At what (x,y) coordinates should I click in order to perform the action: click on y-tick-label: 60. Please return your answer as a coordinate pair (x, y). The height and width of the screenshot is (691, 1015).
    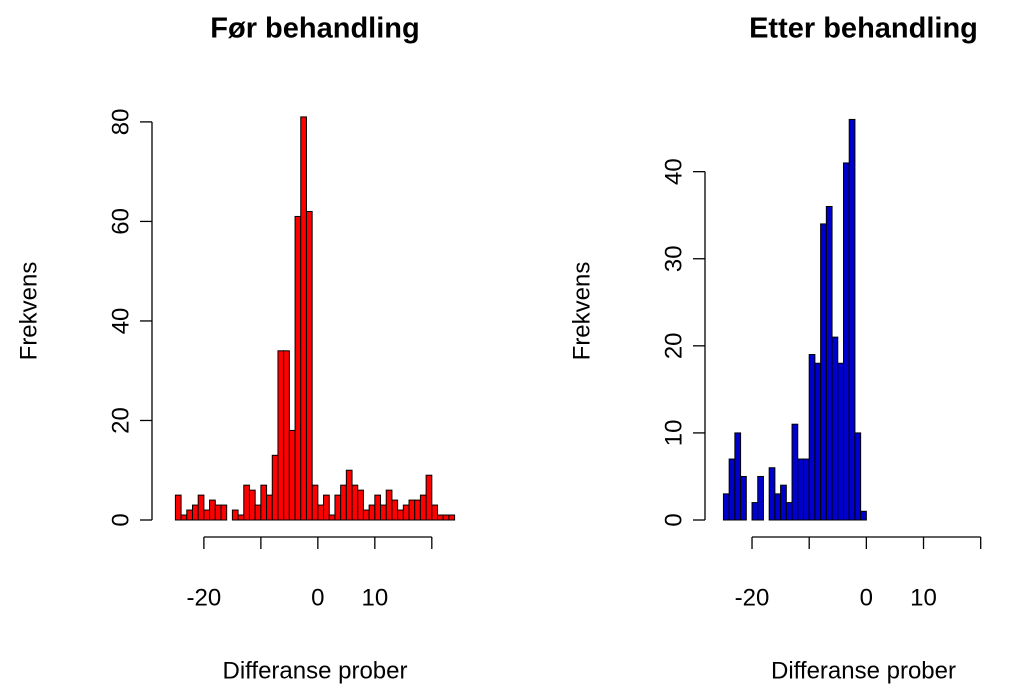
    Looking at the image, I should click on (120, 221).